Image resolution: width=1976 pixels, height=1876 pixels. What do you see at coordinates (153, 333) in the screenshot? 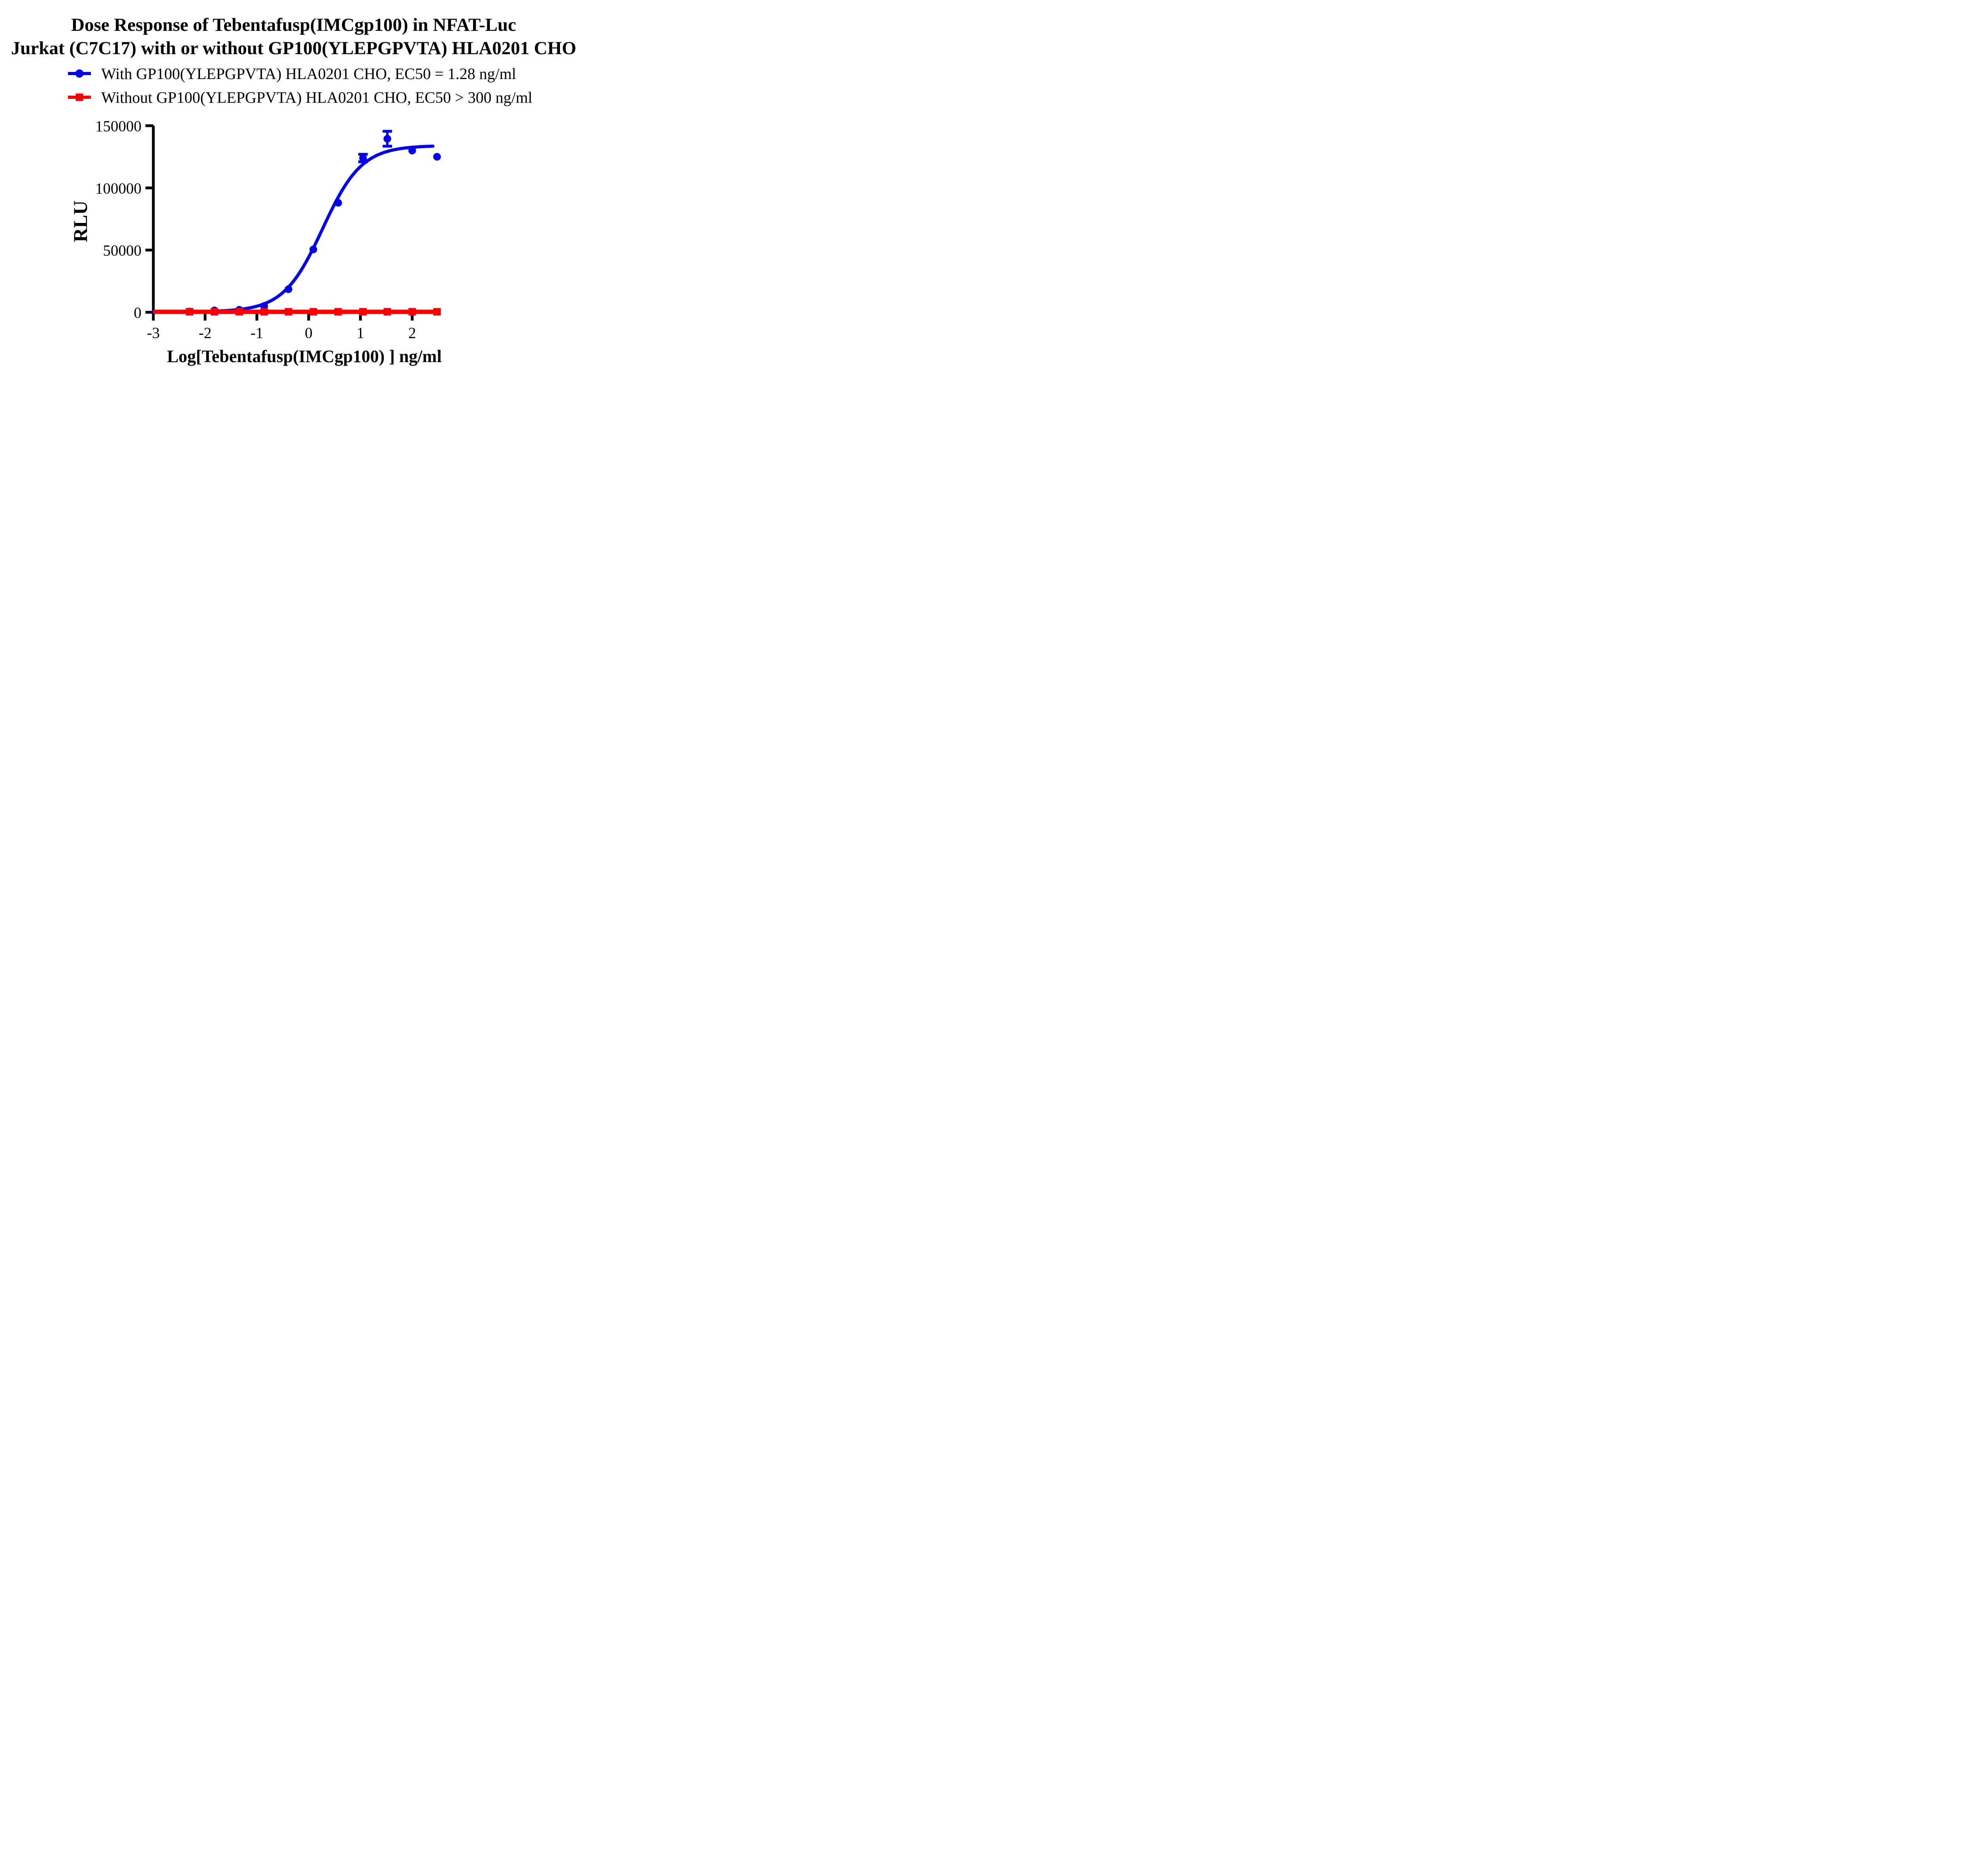
I see `x-tick-label: -3` at bounding box center [153, 333].